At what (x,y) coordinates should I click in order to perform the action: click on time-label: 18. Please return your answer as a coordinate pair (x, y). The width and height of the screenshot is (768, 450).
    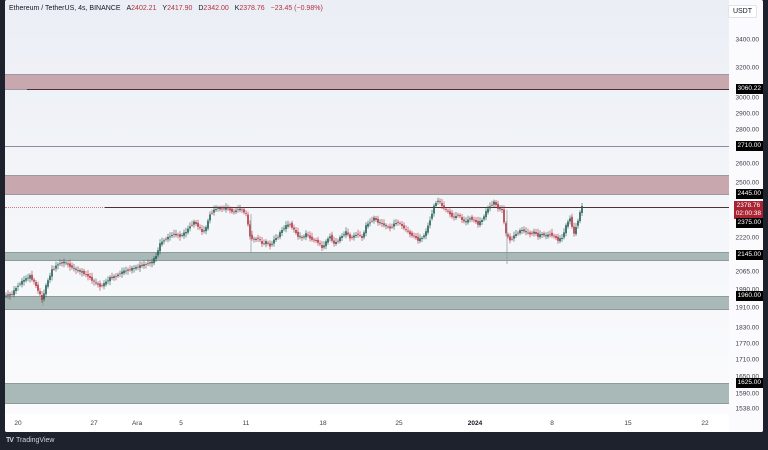
    Looking at the image, I should click on (323, 423).